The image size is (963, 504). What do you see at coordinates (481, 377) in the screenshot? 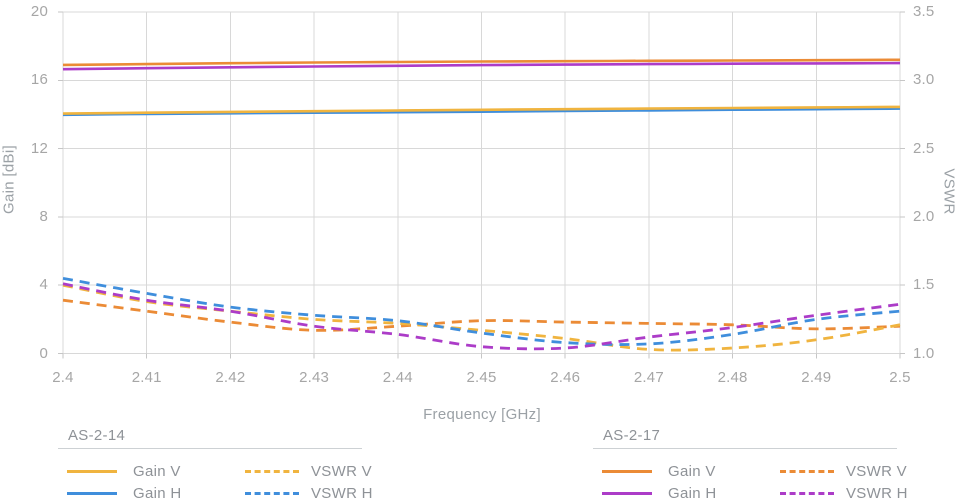
I see `x-tick-2.45: 2.45` at bounding box center [481, 377].